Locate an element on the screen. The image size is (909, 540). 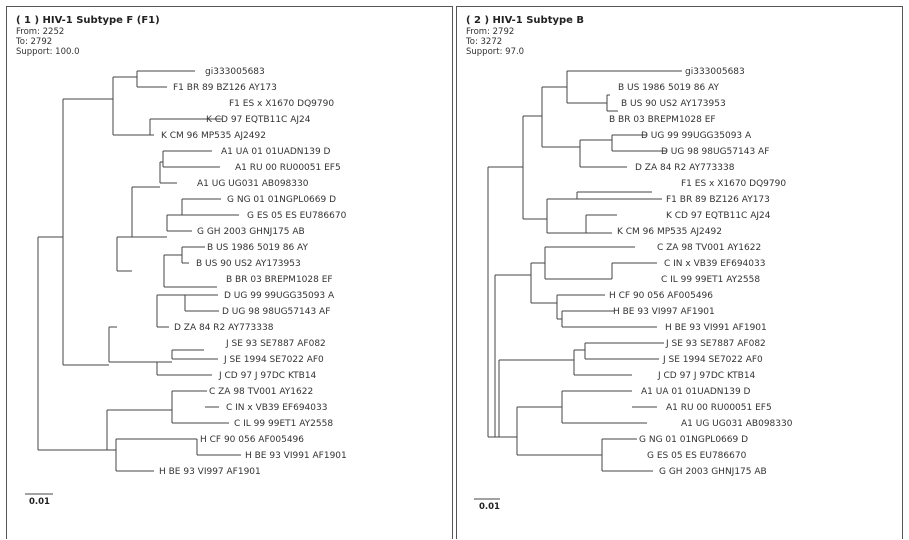
range-to: To: 3272 is located at coordinates (484, 42).